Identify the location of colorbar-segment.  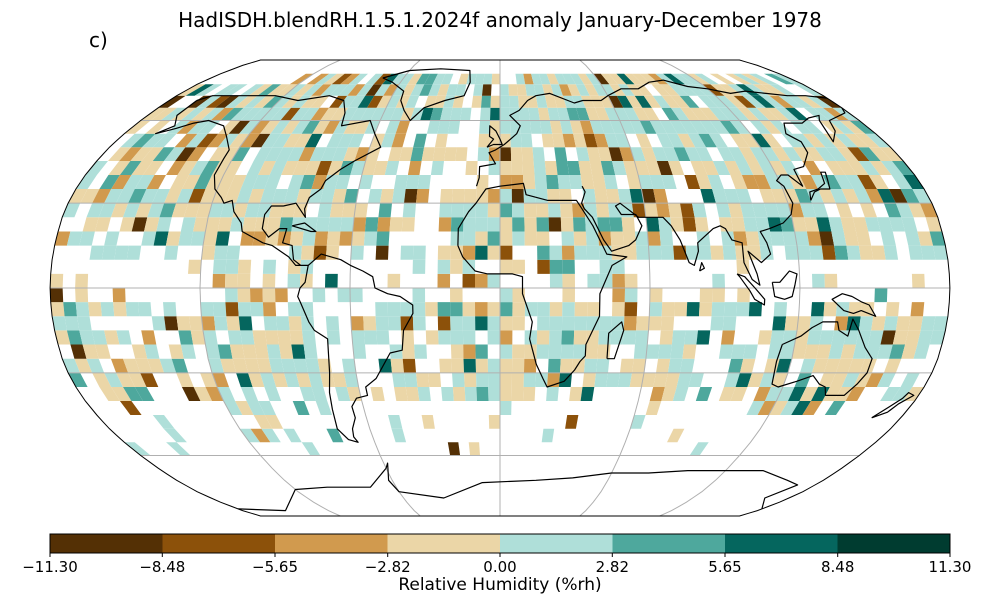
(106, 543).